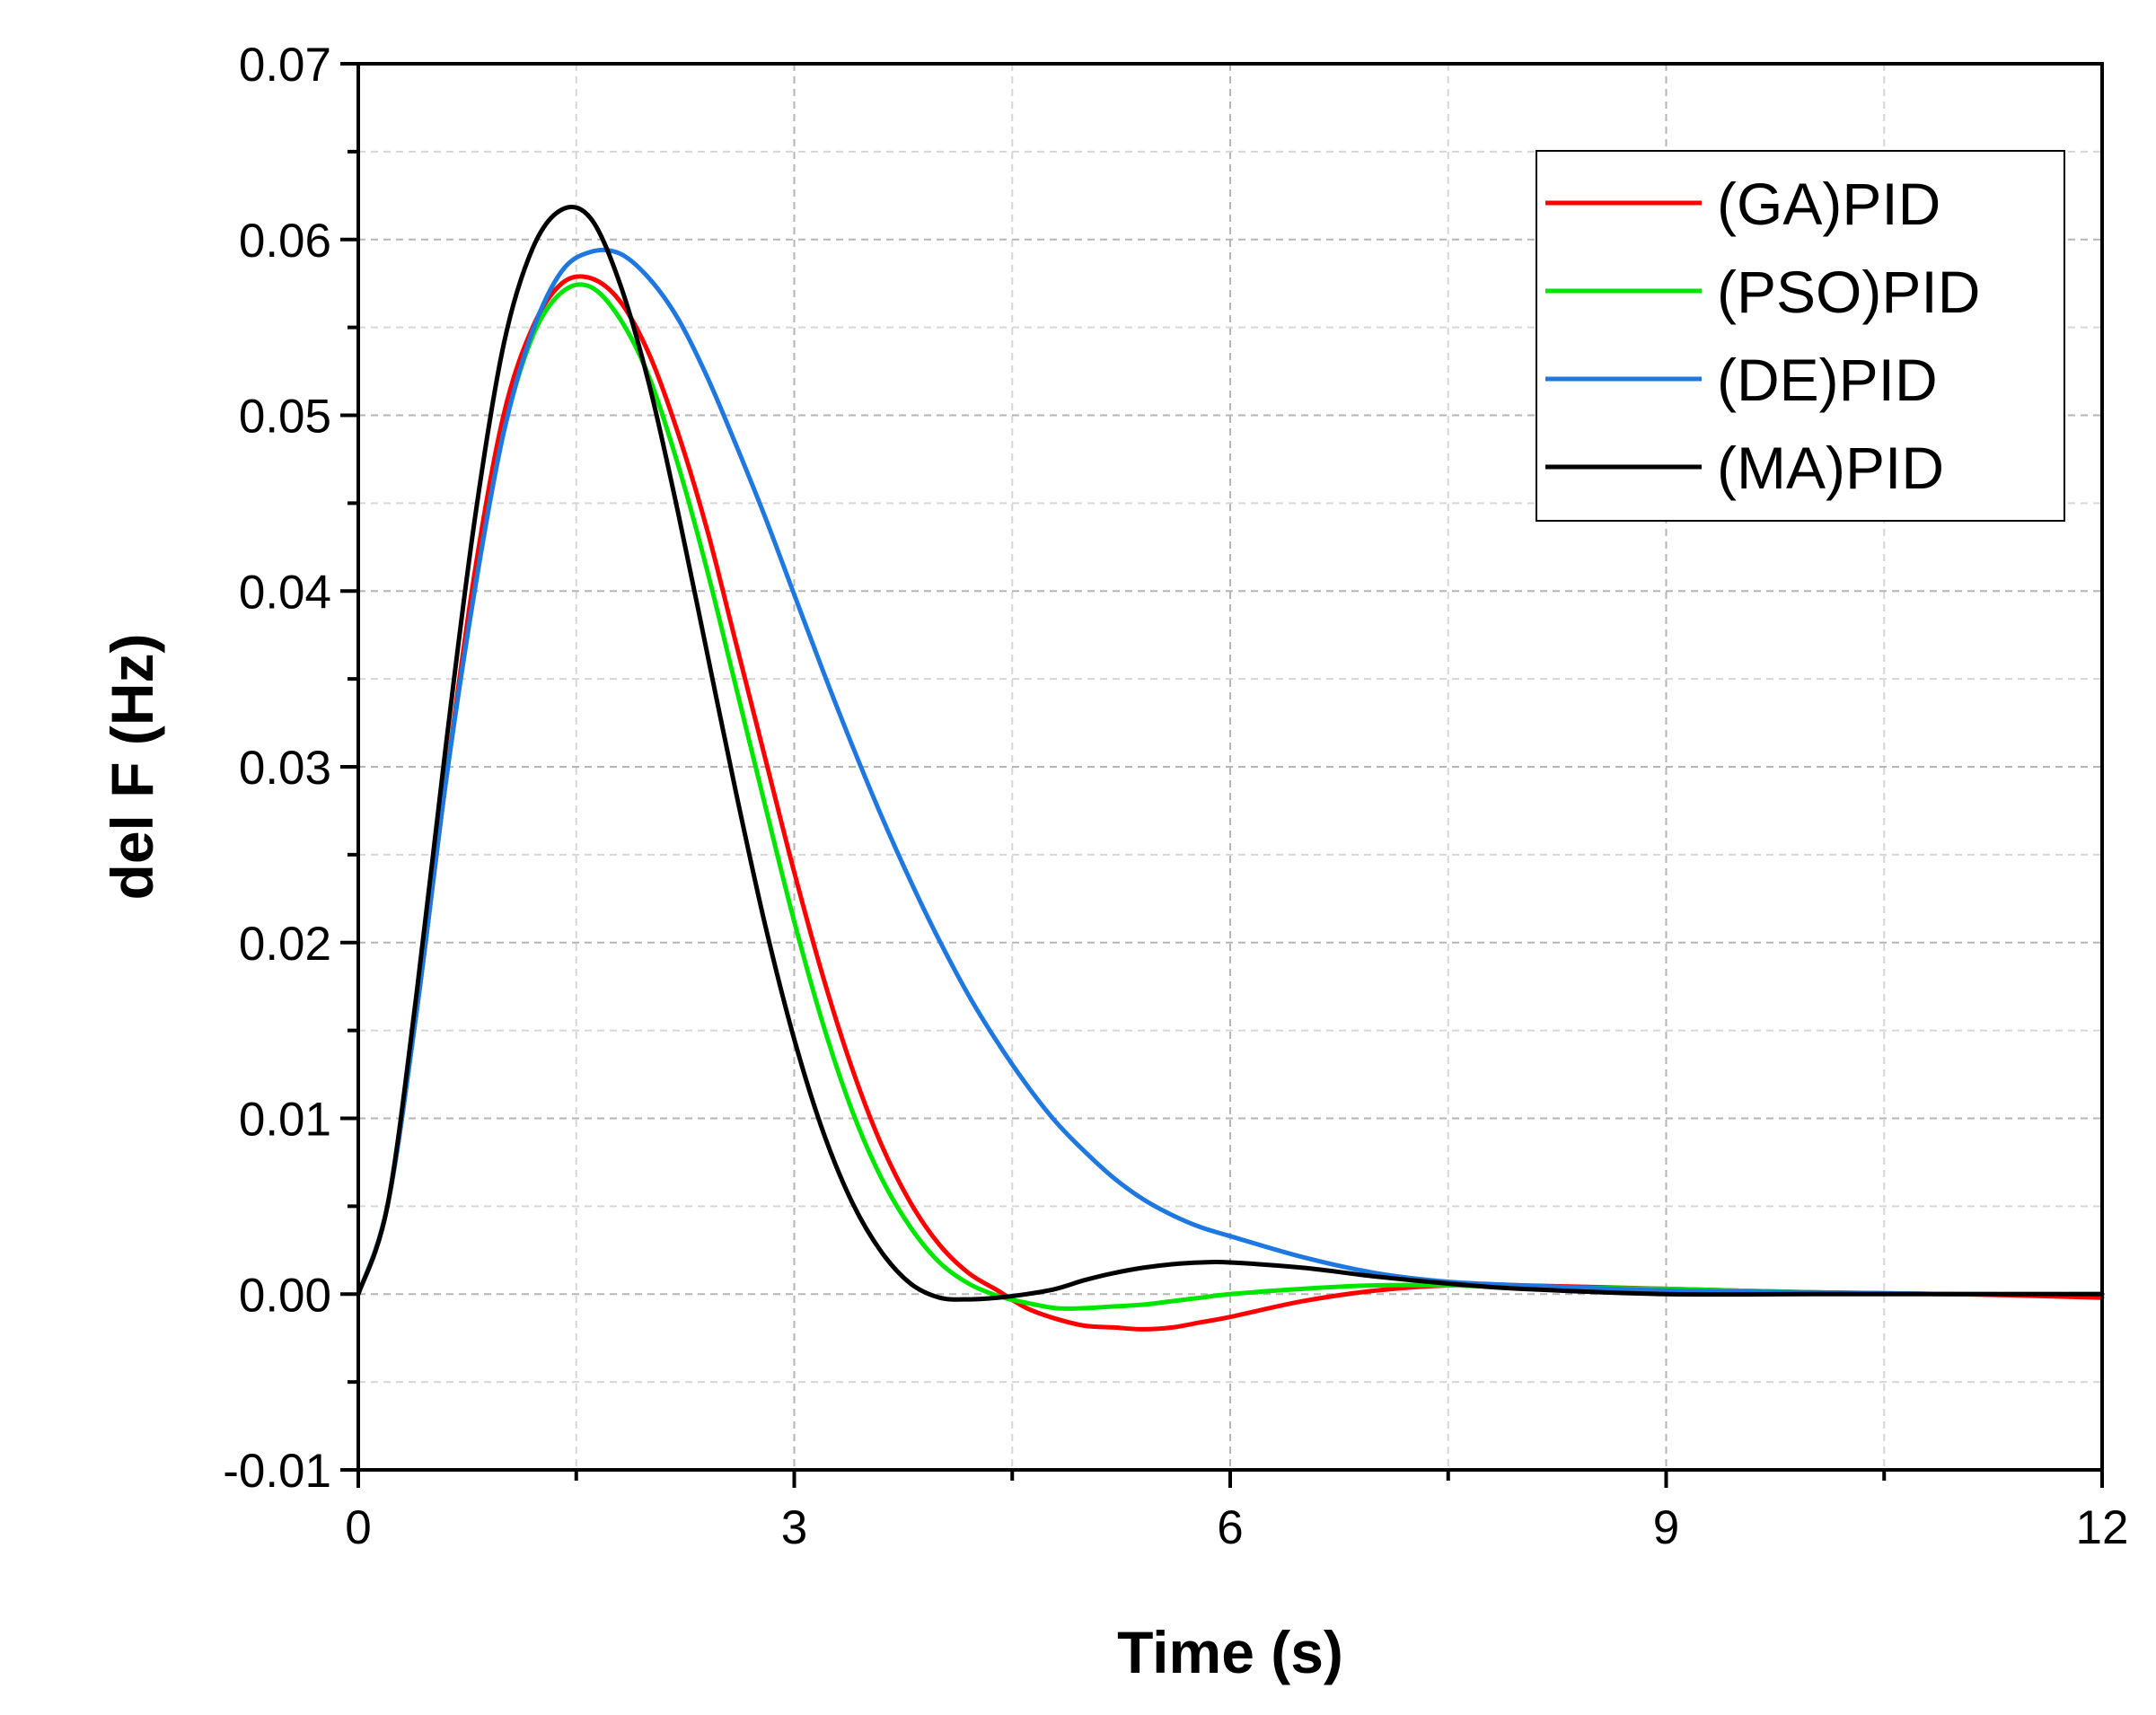 The width and height of the screenshot is (2156, 1715). Describe the element at coordinates (1848, 292) in the screenshot. I see `legend-label-psopid: (PSO)PID` at that location.